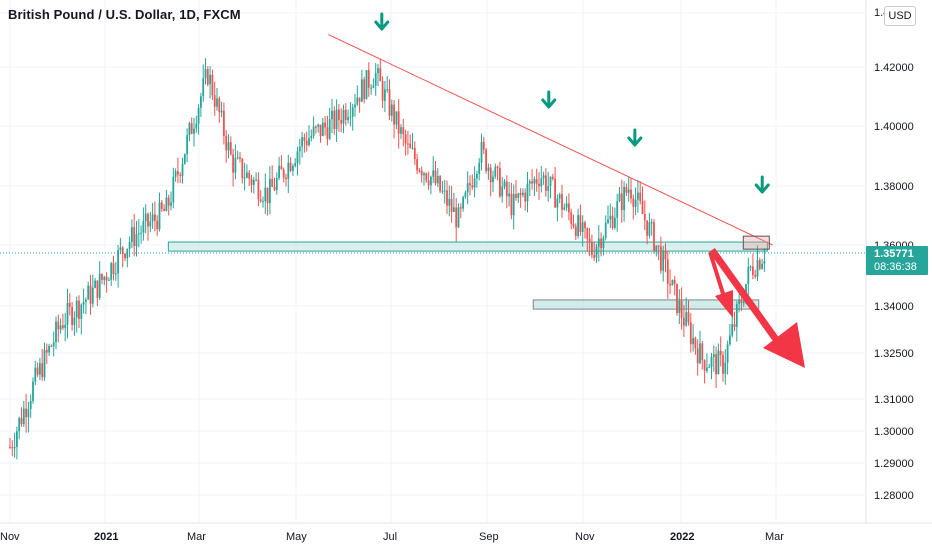 The image size is (932, 550). Describe the element at coordinates (467, 246) in the screenshot. I see `support-zone` at that location.